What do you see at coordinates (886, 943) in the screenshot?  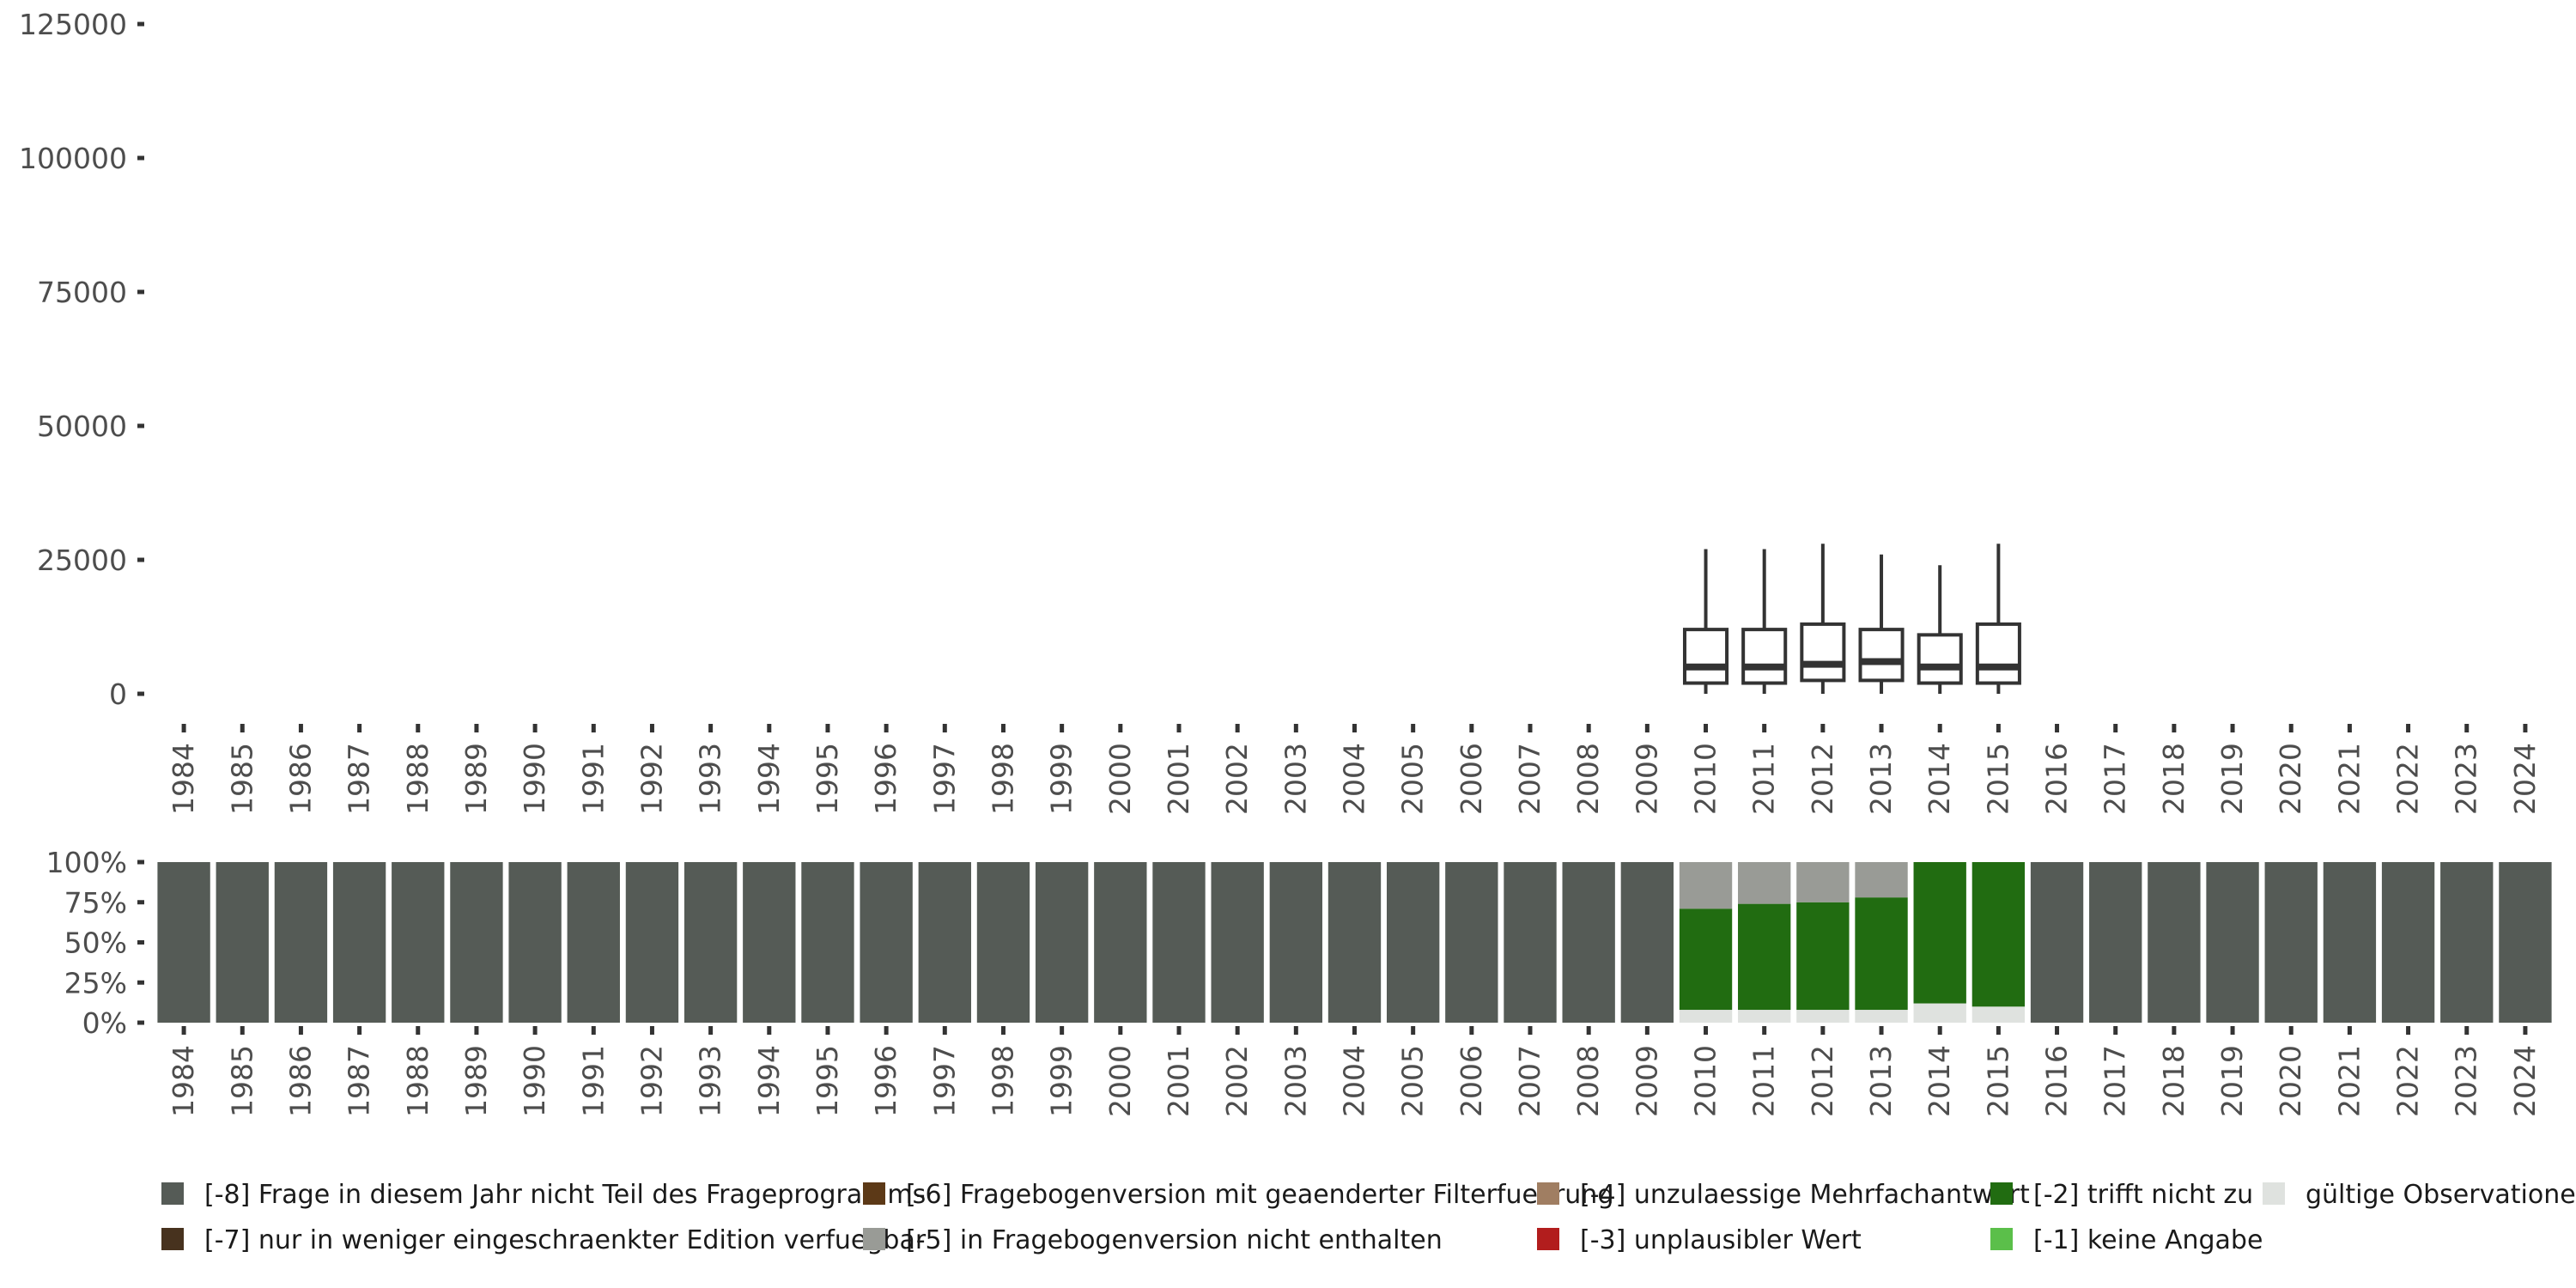 I see `bar-segment-1996-s3` at bounding box center [886, 943].